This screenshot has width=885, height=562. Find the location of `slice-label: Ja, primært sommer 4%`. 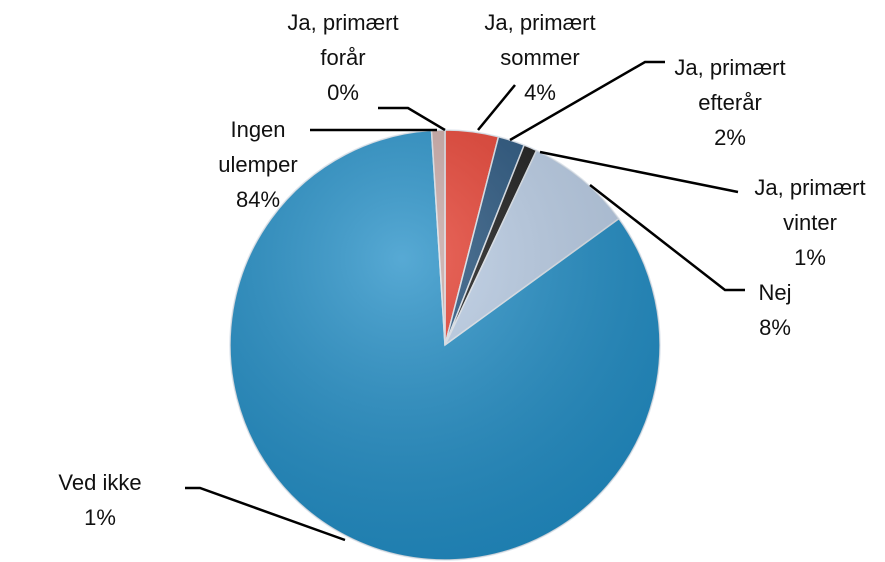

slice-label: Ja, primært sommer 4% is located at coordinates (540, 57).